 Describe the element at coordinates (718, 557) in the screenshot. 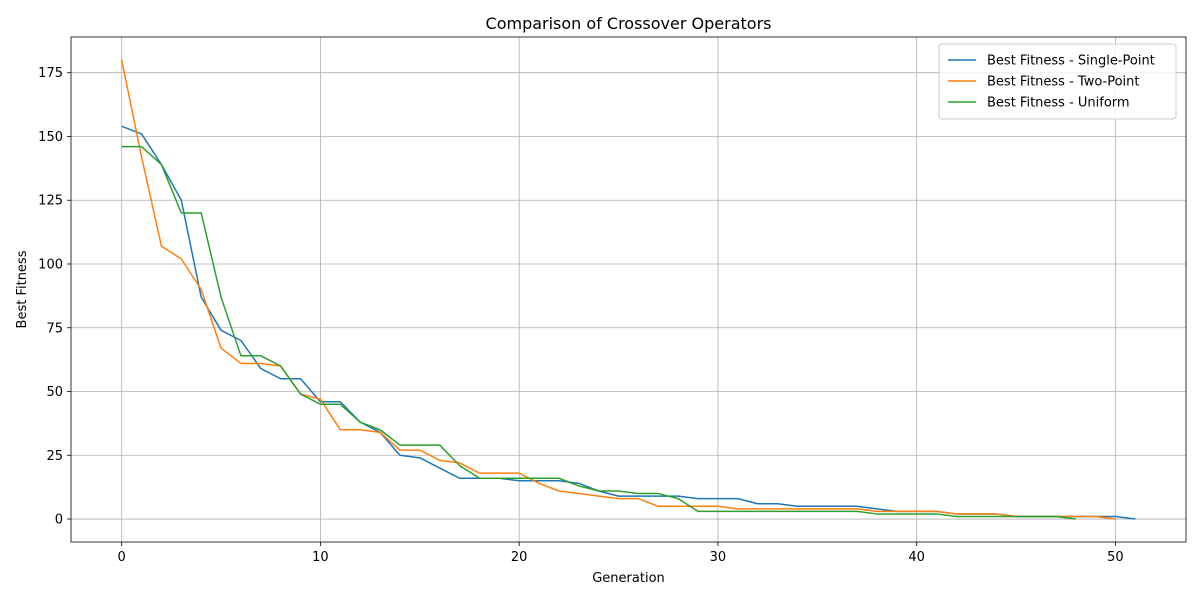

I see `x-tick-label: 30` at that location.